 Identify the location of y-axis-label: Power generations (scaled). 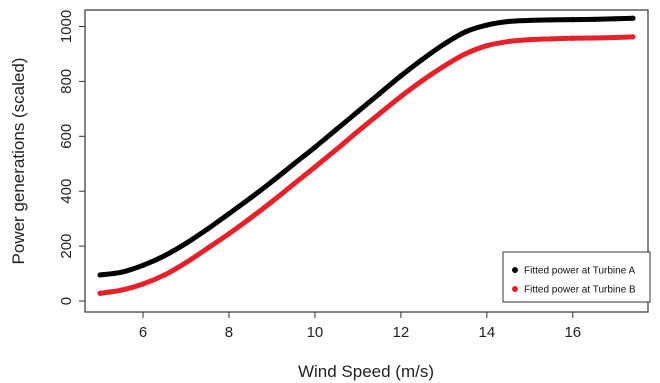
(18, 161).